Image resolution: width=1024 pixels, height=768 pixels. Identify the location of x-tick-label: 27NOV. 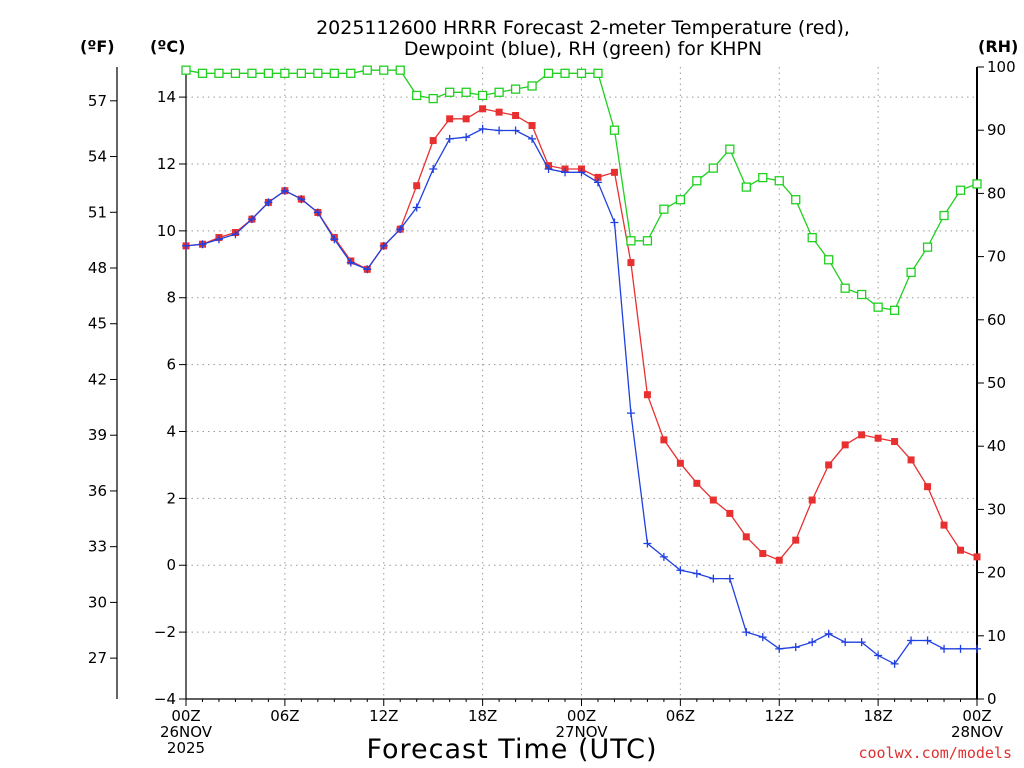
(581, 732).